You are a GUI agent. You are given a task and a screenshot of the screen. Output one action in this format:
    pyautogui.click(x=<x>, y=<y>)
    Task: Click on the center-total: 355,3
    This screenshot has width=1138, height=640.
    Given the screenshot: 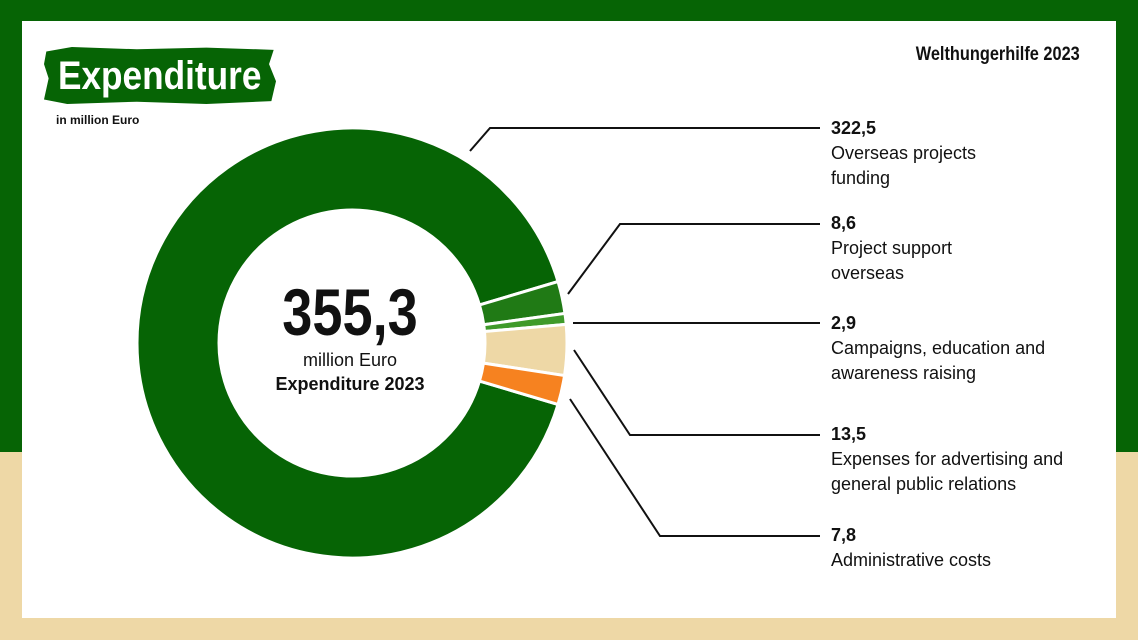 What is the action you would take?
    pyautogui.click(x=350, y=312)
    